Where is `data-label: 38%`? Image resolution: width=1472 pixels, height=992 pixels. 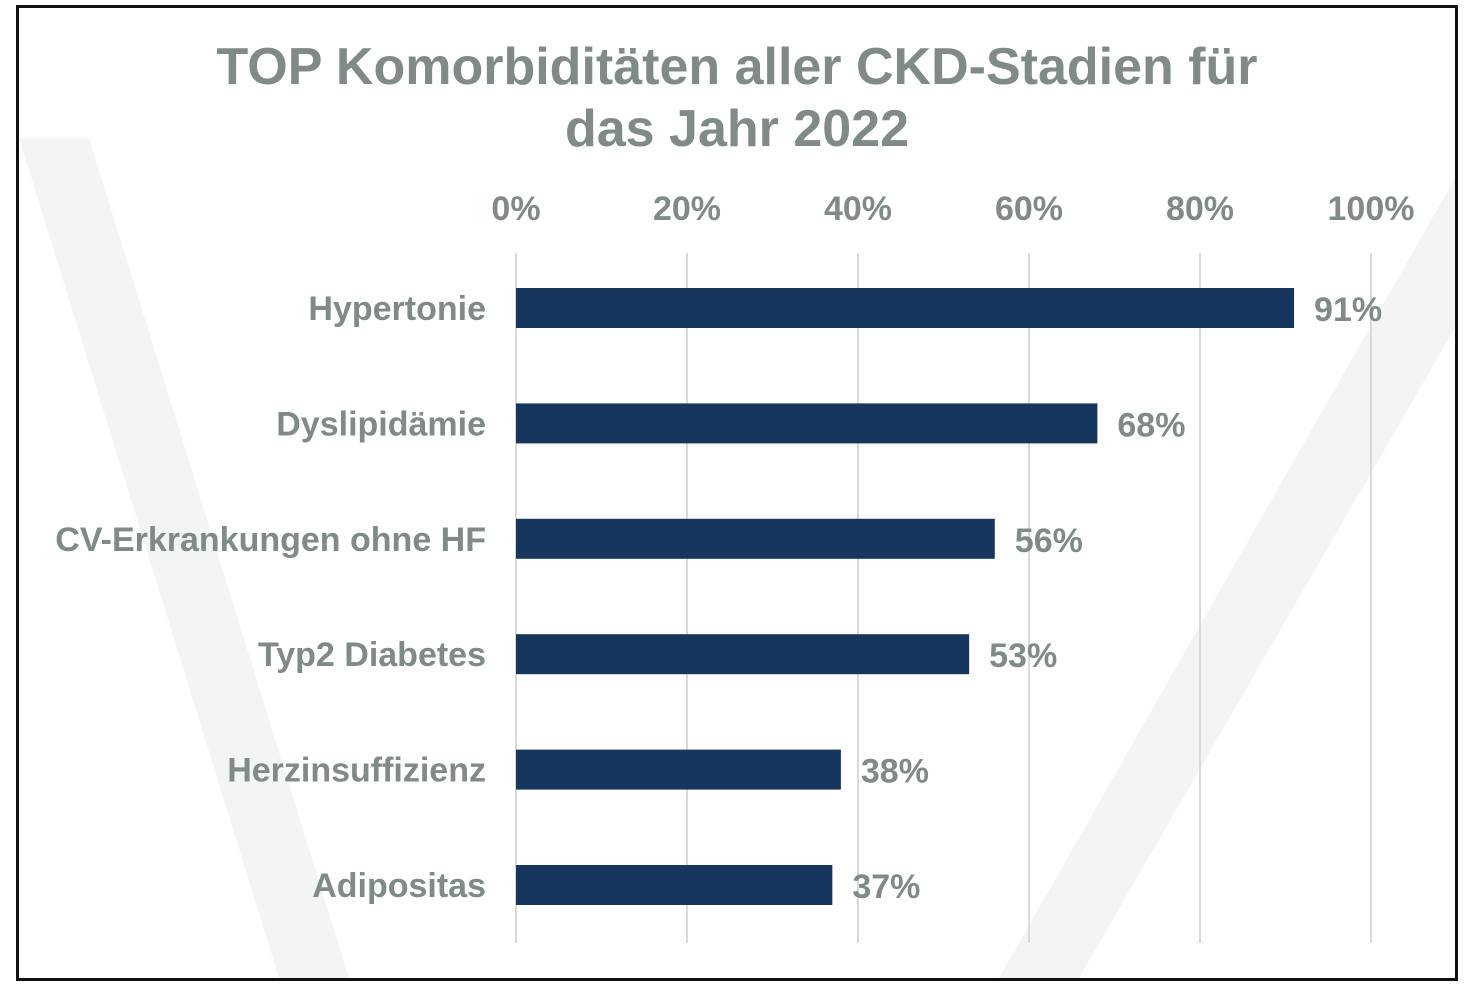 data-label: 38% is located at coordinates (895, 772).